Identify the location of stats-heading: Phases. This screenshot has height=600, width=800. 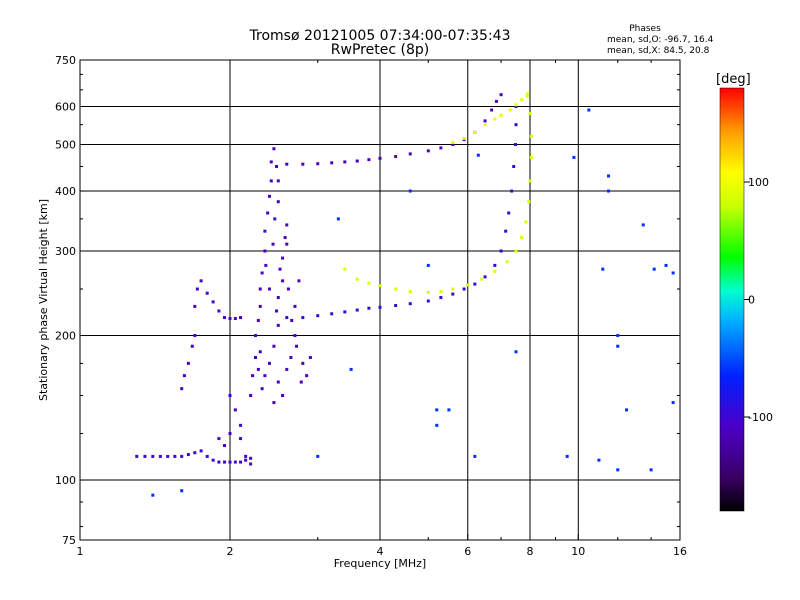
(645, 29).